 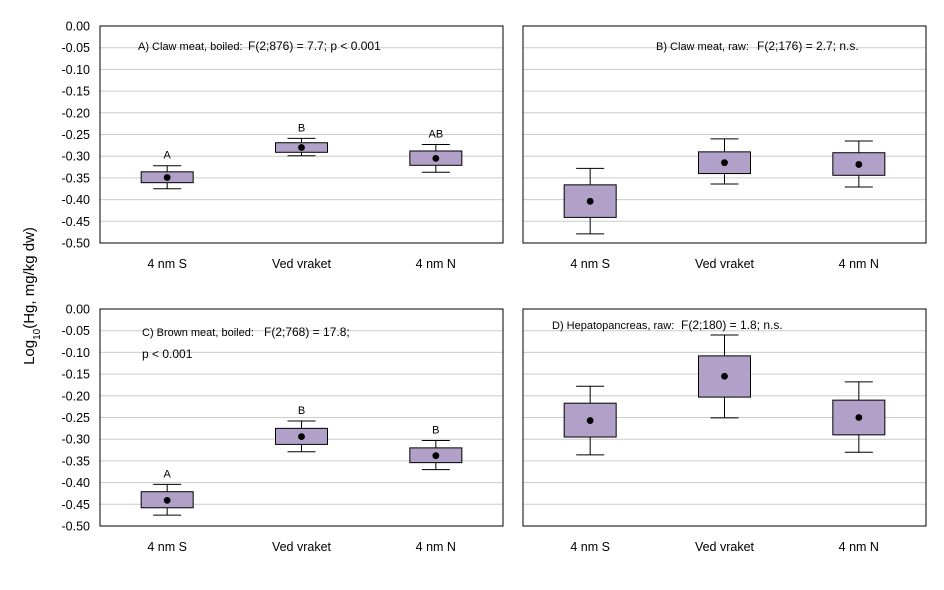 What do you see at coordinates (190, 47) in the screenshot?
I see `panel-title: A) Claw meat, boiled:` at bounding box center [190, 47].